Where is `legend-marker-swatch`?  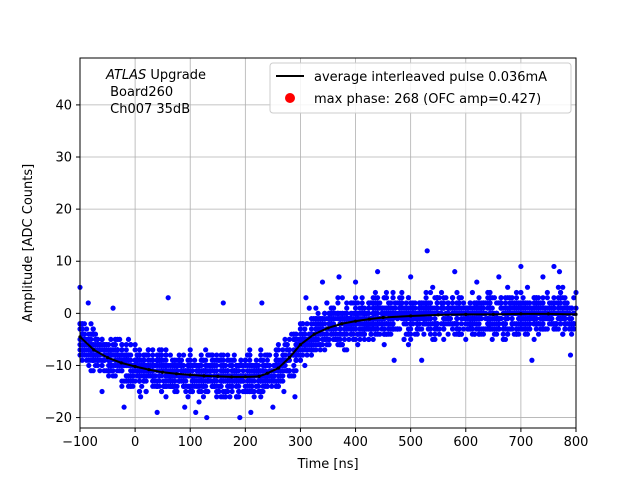 legend-marker-swatch is located at coordinates (290, 98).